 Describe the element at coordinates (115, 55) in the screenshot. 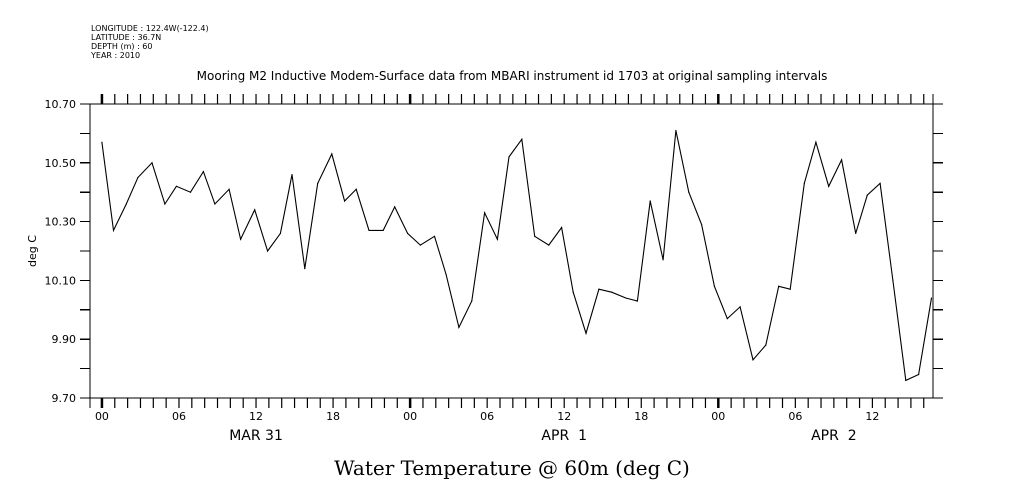

I see `year-text: YEAR : 2010` at that location.